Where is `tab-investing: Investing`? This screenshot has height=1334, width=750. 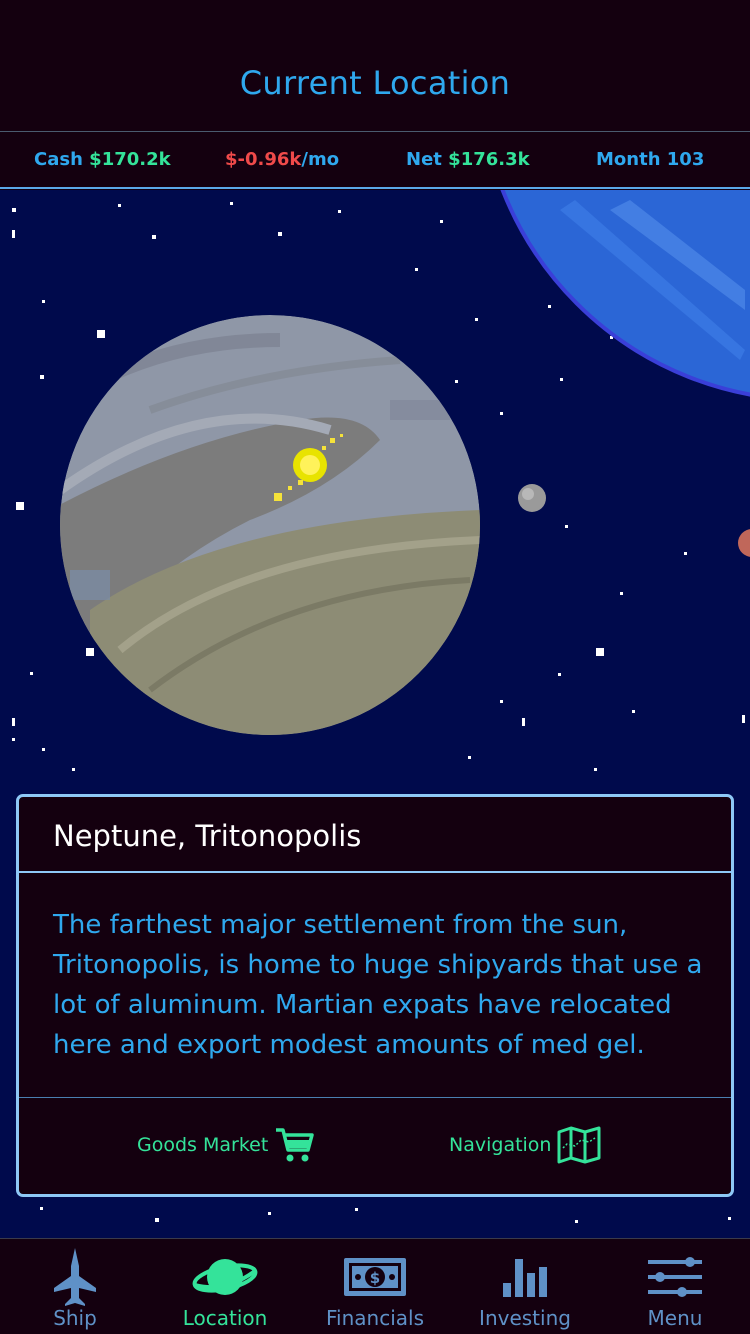 tab-investing: Investing is located at coordinates (525, 1286).